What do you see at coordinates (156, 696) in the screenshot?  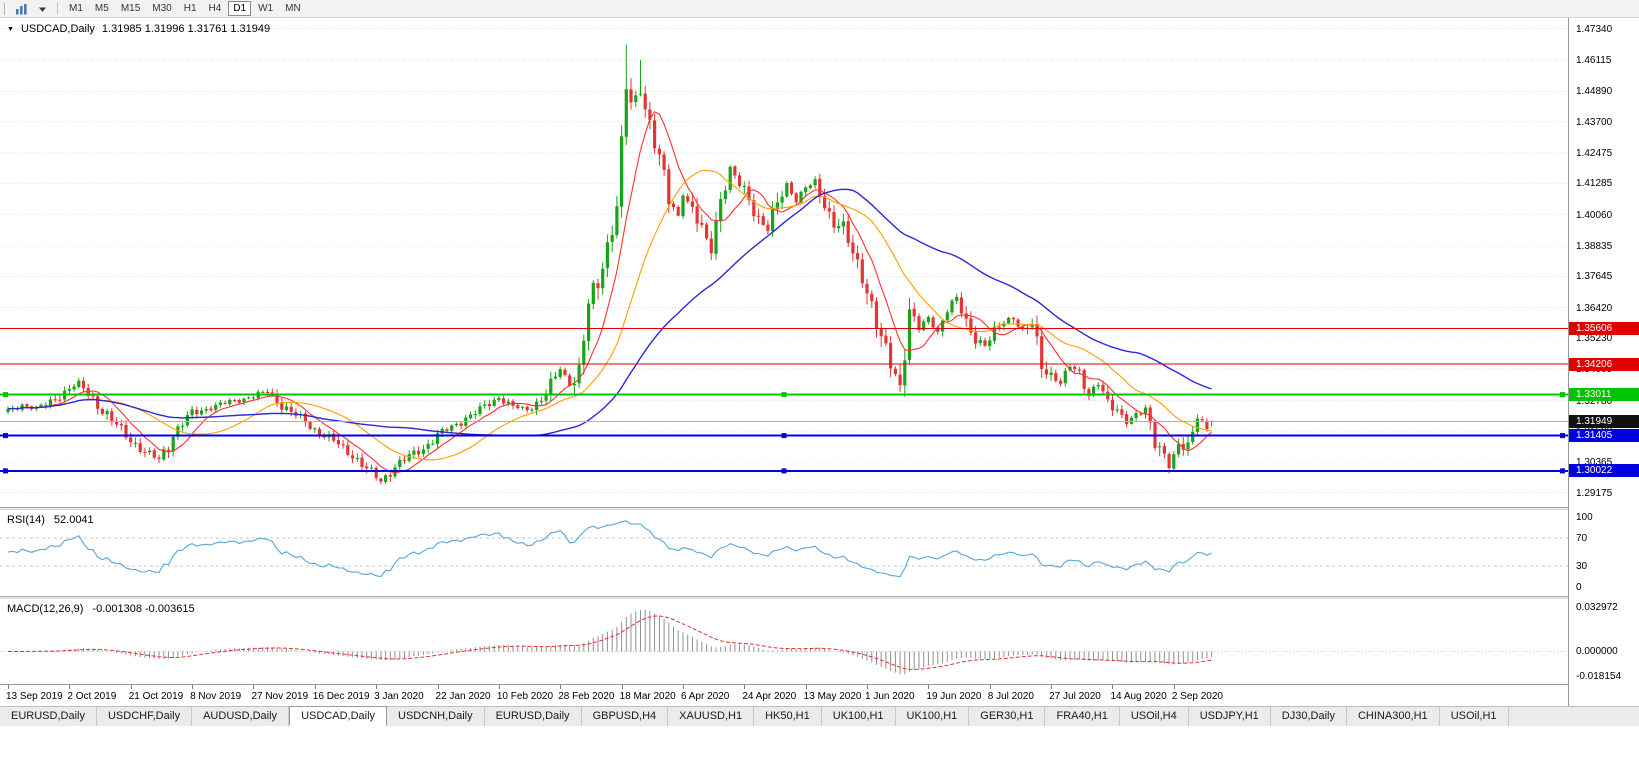 I see `time-label: 21 Oct 2019` at bounding box center [156, 696].